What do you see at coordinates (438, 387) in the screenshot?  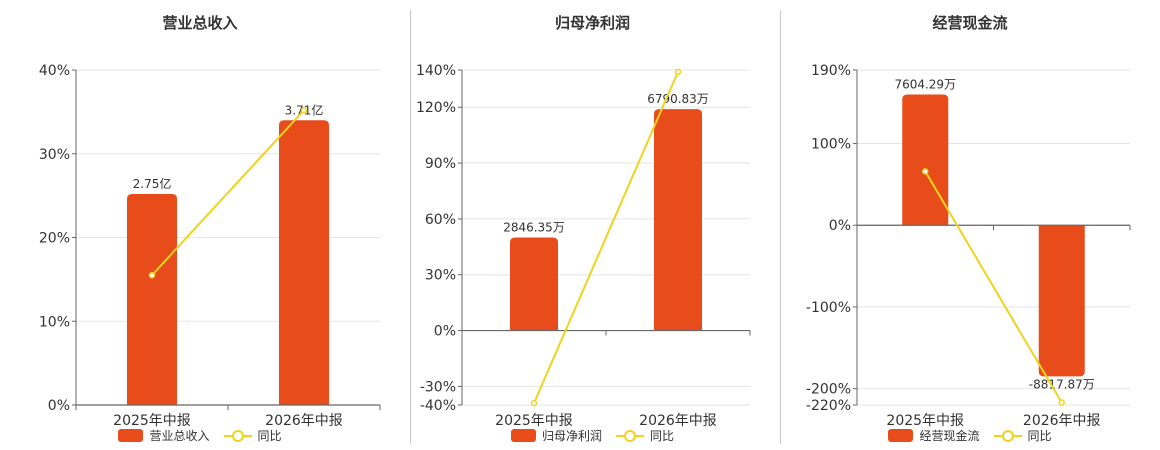 I see `y-tick-label: -30%` at bounding box center [438, 387].